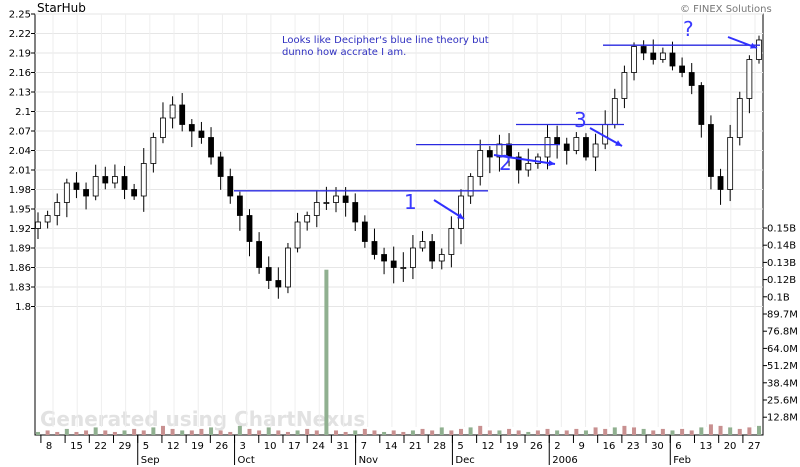 This screenshot has width=800, height=467. Describe the element at coordinates (20, 288) in the screenshot. I see `price-tick-label: 1.83` at that location.